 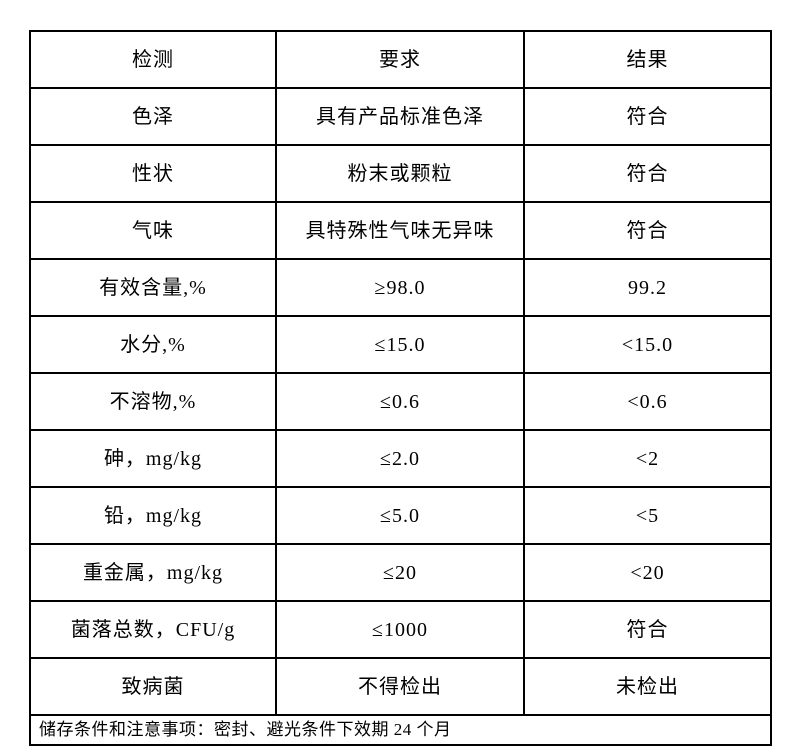 I want to click on requirement-cell: 不得检出, so click(x=400, y=686).